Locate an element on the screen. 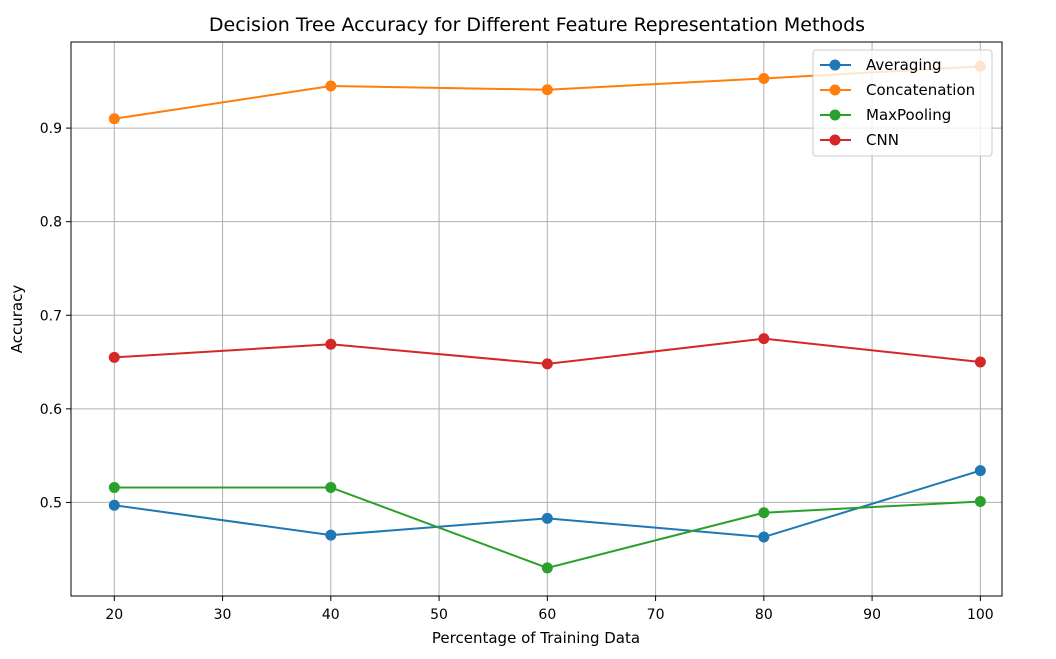 This screenshot has width=1056, height=659. y-tick-label: 0.8 is located at coordinates (51, 223).